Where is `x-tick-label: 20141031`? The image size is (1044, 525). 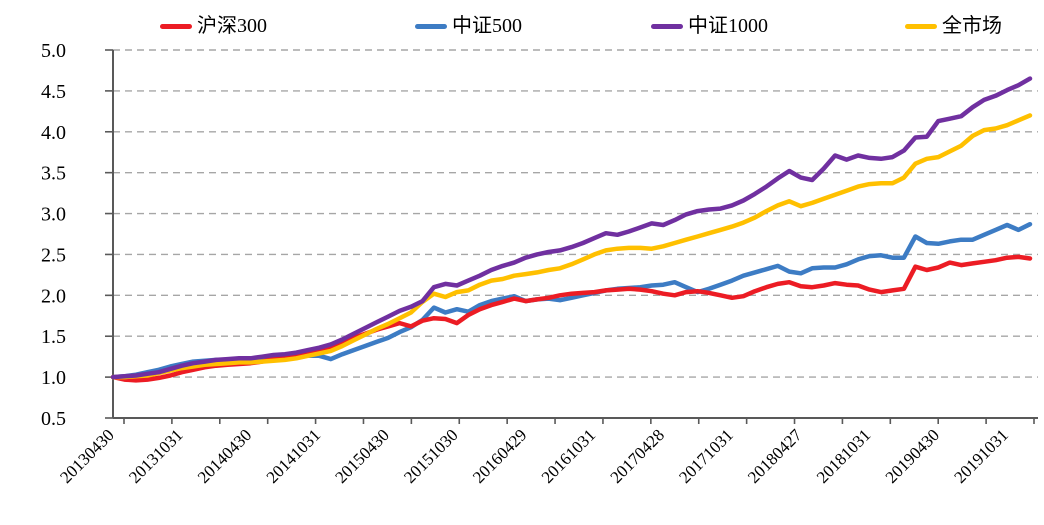
x-tick-label: 20141031 is located at coordinates (294, 456).